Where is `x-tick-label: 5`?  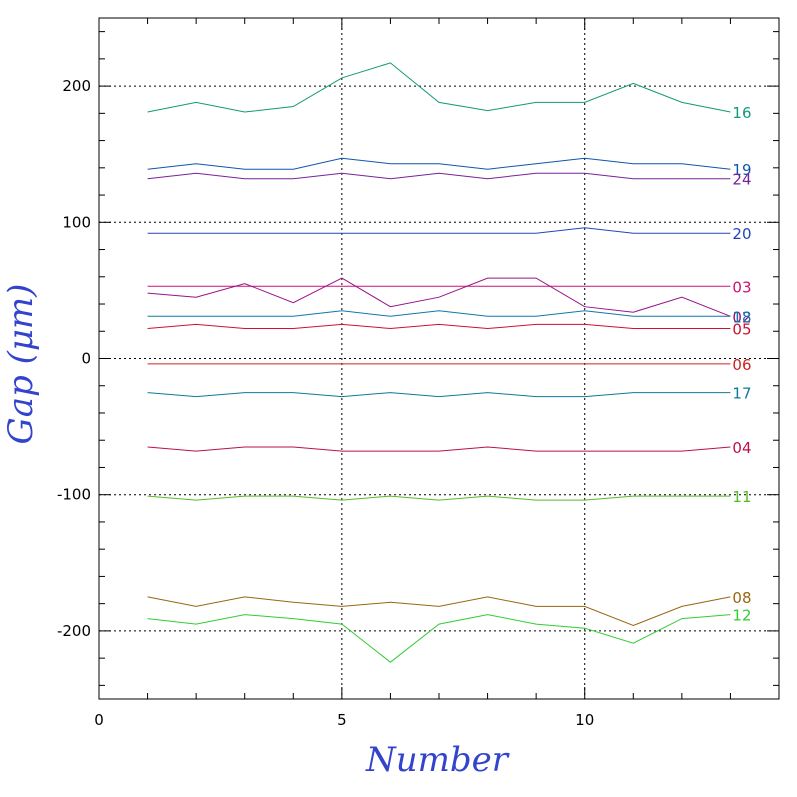
x-tick-label: 5 is located at coordinates (342, 720).